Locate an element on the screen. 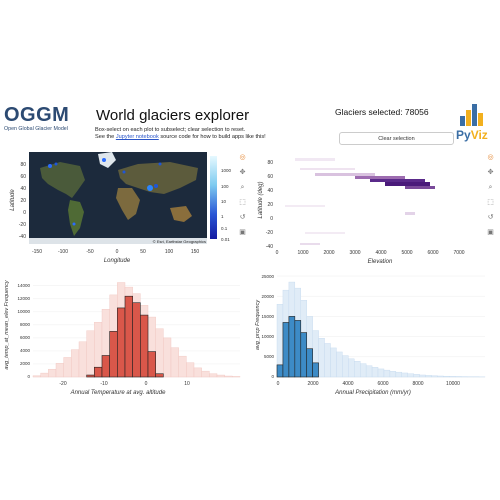 The height and width of the screenshot is (500, 500). map-glacier-points is located at coordinates (105, 192).